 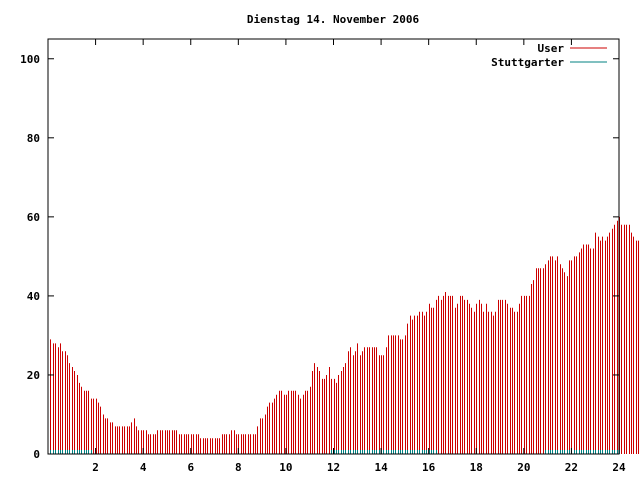 I want to click on chart-title: Dienstag 14. November 2006, so click(x=333, y=19).